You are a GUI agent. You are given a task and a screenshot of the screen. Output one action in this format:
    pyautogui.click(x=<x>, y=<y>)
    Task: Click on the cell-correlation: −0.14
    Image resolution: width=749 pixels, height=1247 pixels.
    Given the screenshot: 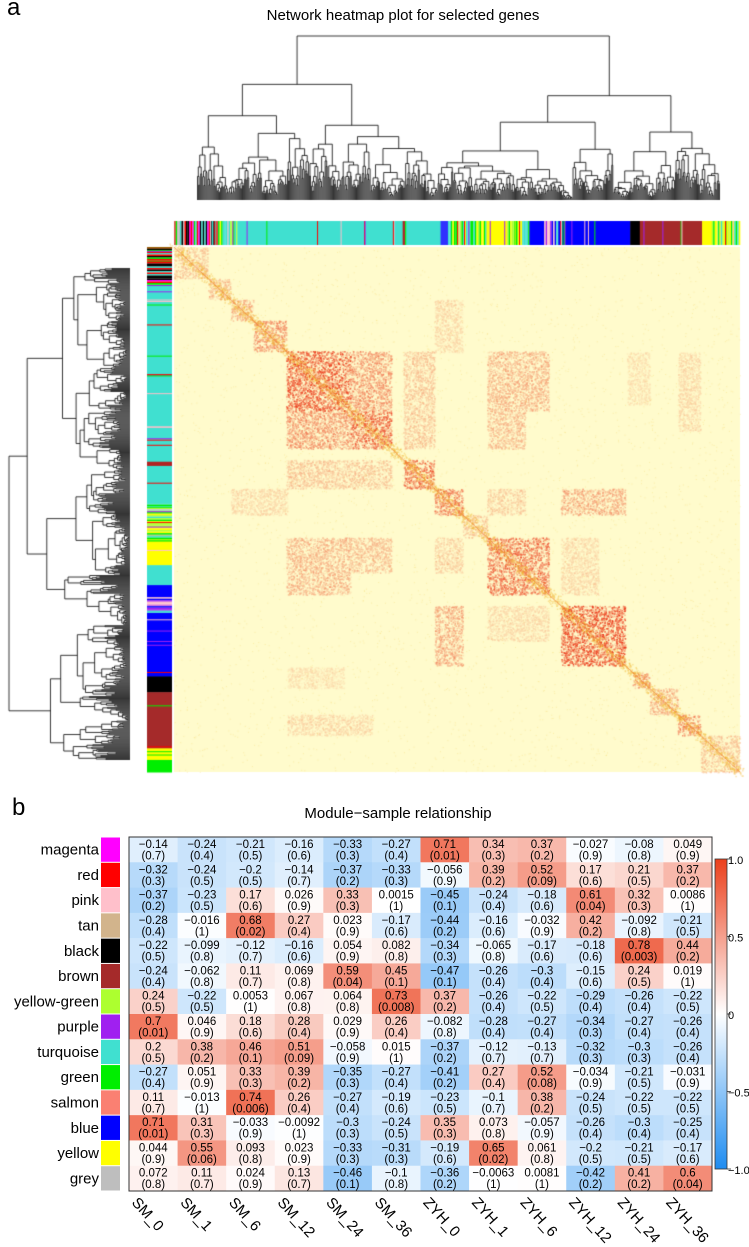 What is the action you would take?
    pyautogui.click(x=299, y=870)
    